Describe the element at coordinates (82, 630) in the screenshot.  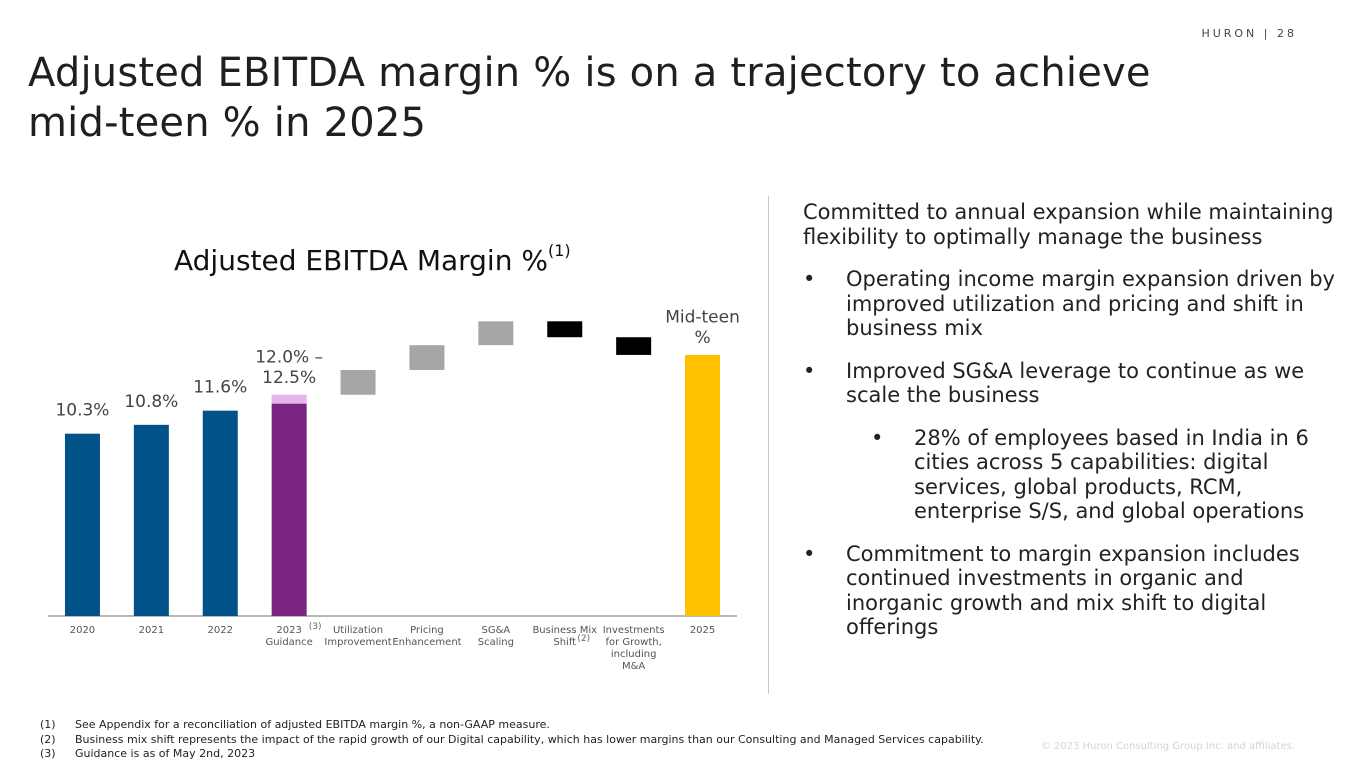
I see `category-label: 2020` at that location.